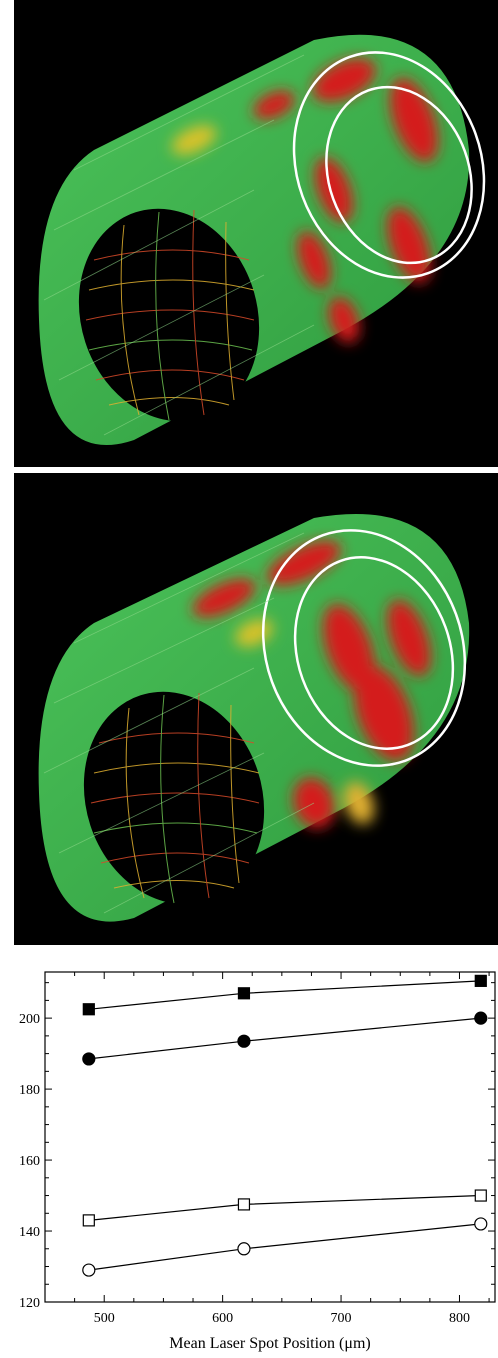  Describe the element at coordinates (256, 470) in the screenshot. I see `panel-divider` at that location.